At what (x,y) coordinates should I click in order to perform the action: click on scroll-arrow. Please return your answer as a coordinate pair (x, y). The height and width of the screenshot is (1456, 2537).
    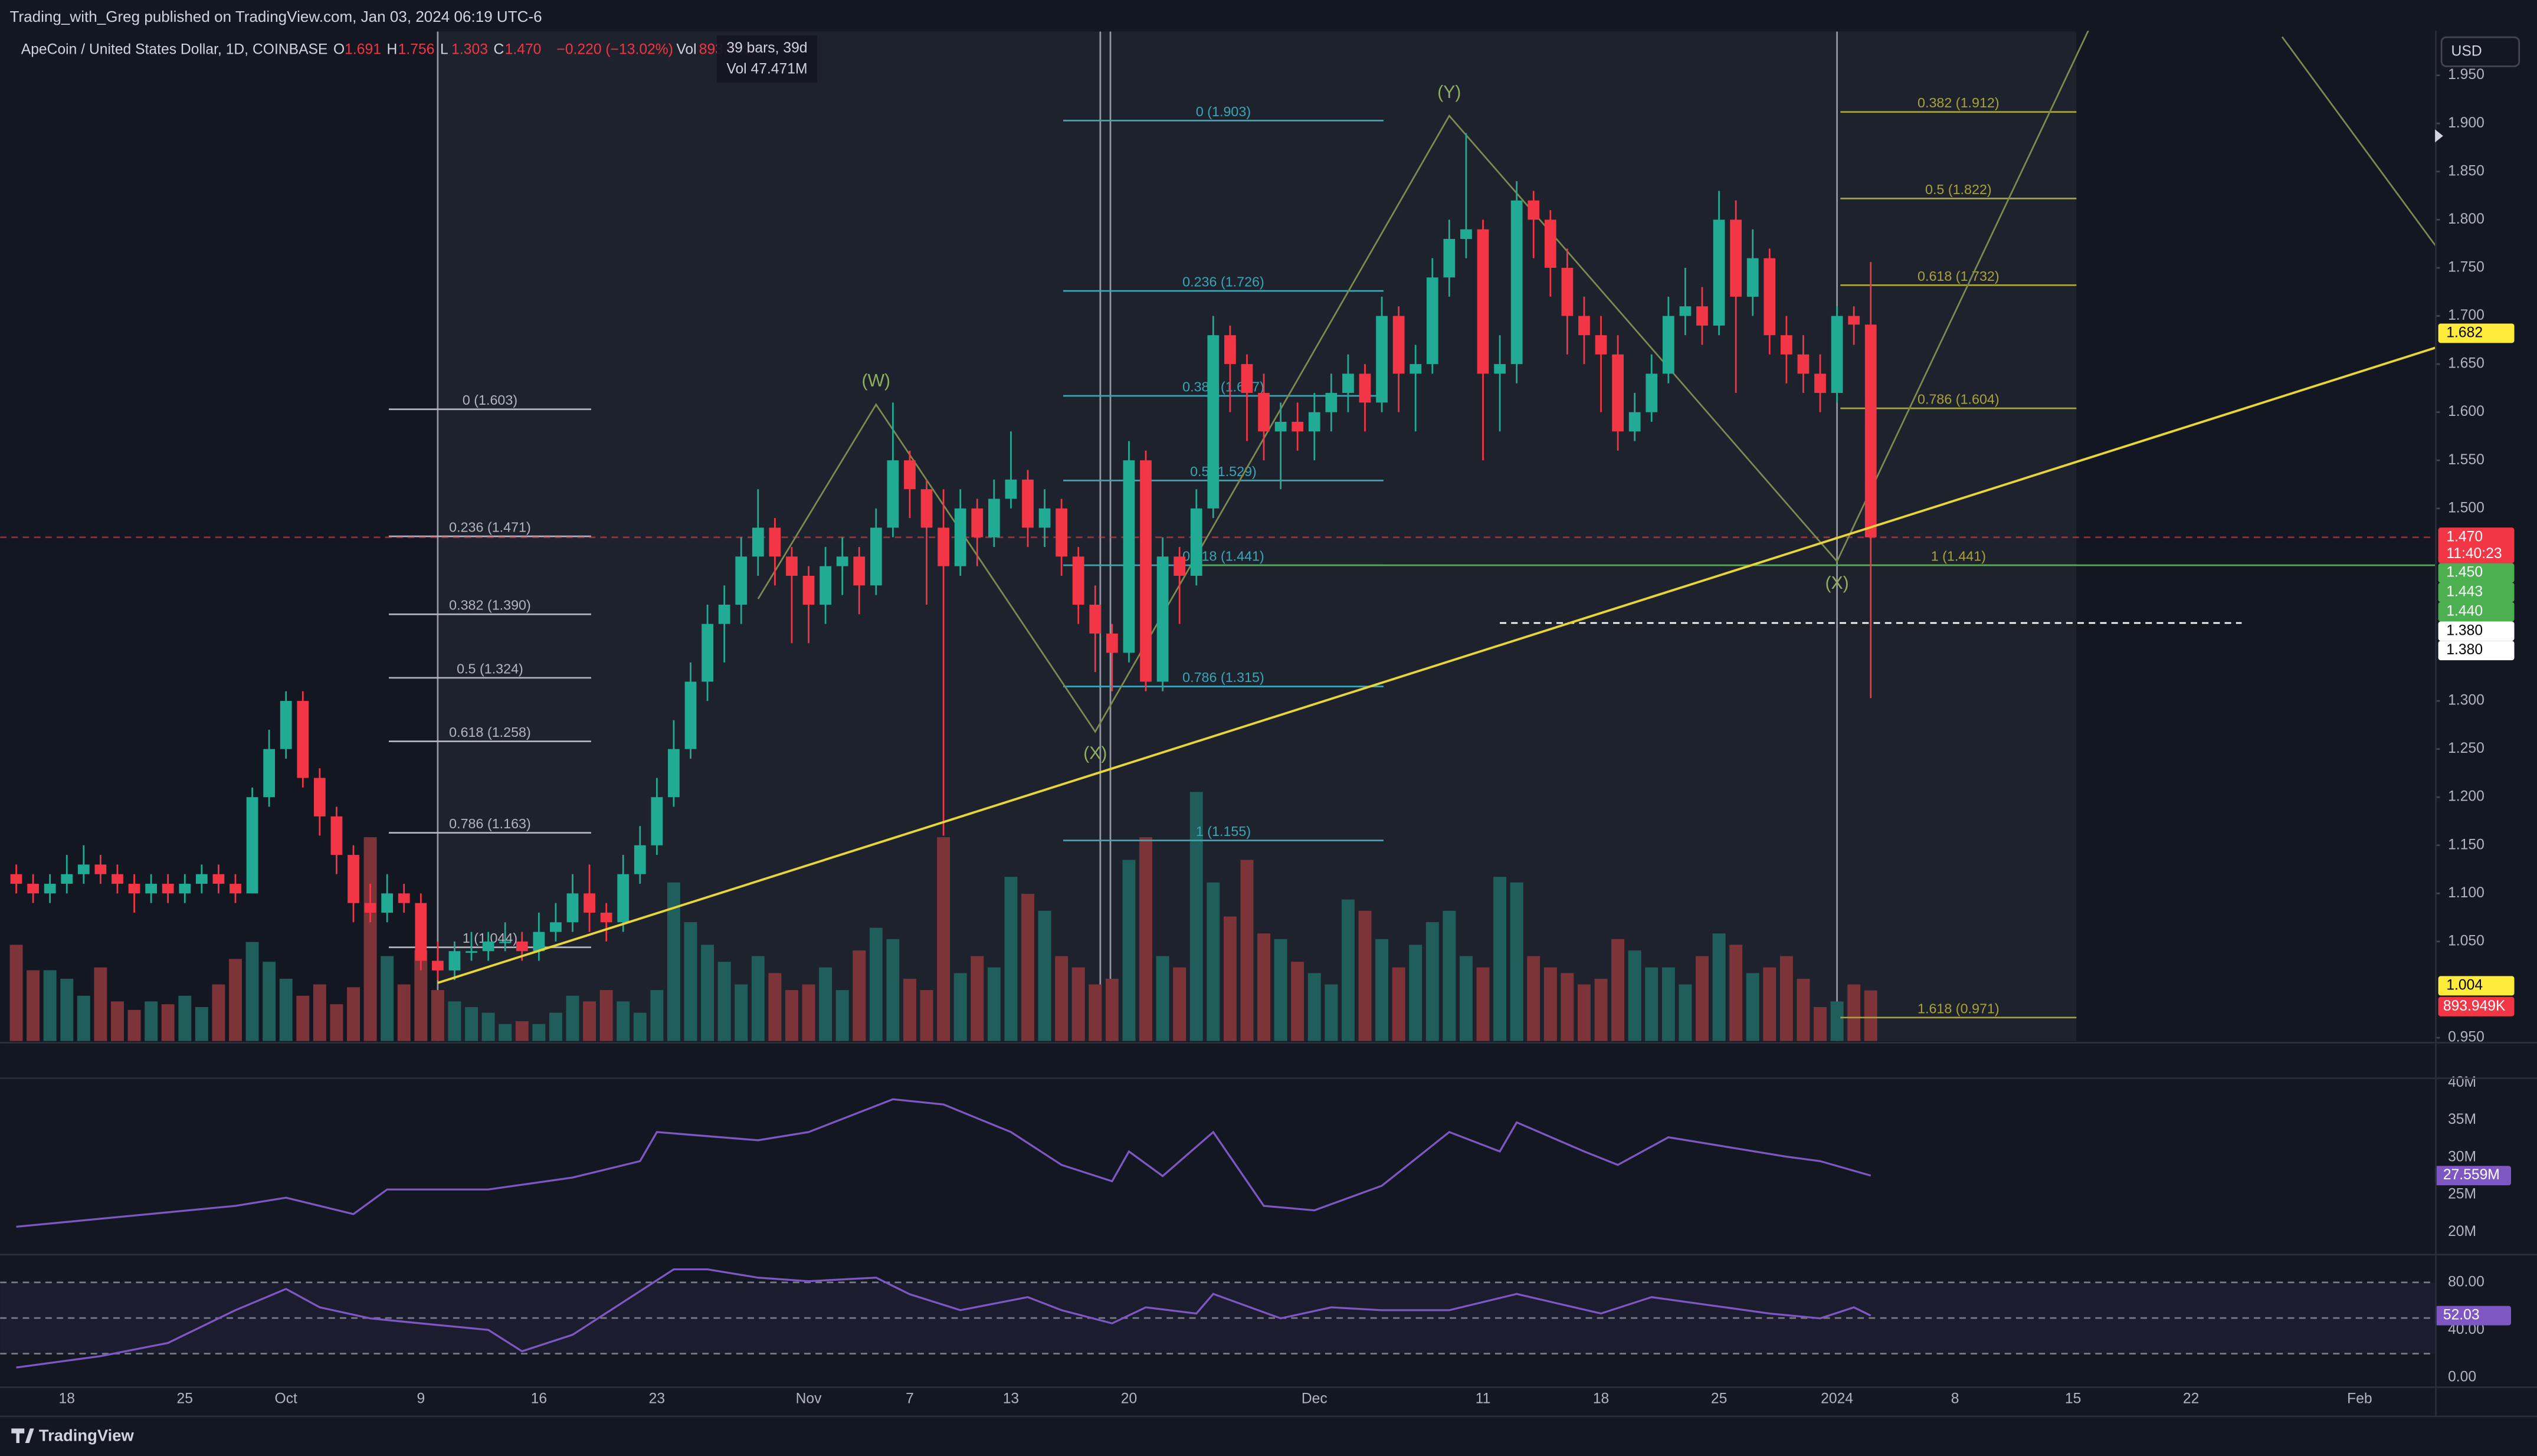
    Looking at the image, I should click on (2439, 136).